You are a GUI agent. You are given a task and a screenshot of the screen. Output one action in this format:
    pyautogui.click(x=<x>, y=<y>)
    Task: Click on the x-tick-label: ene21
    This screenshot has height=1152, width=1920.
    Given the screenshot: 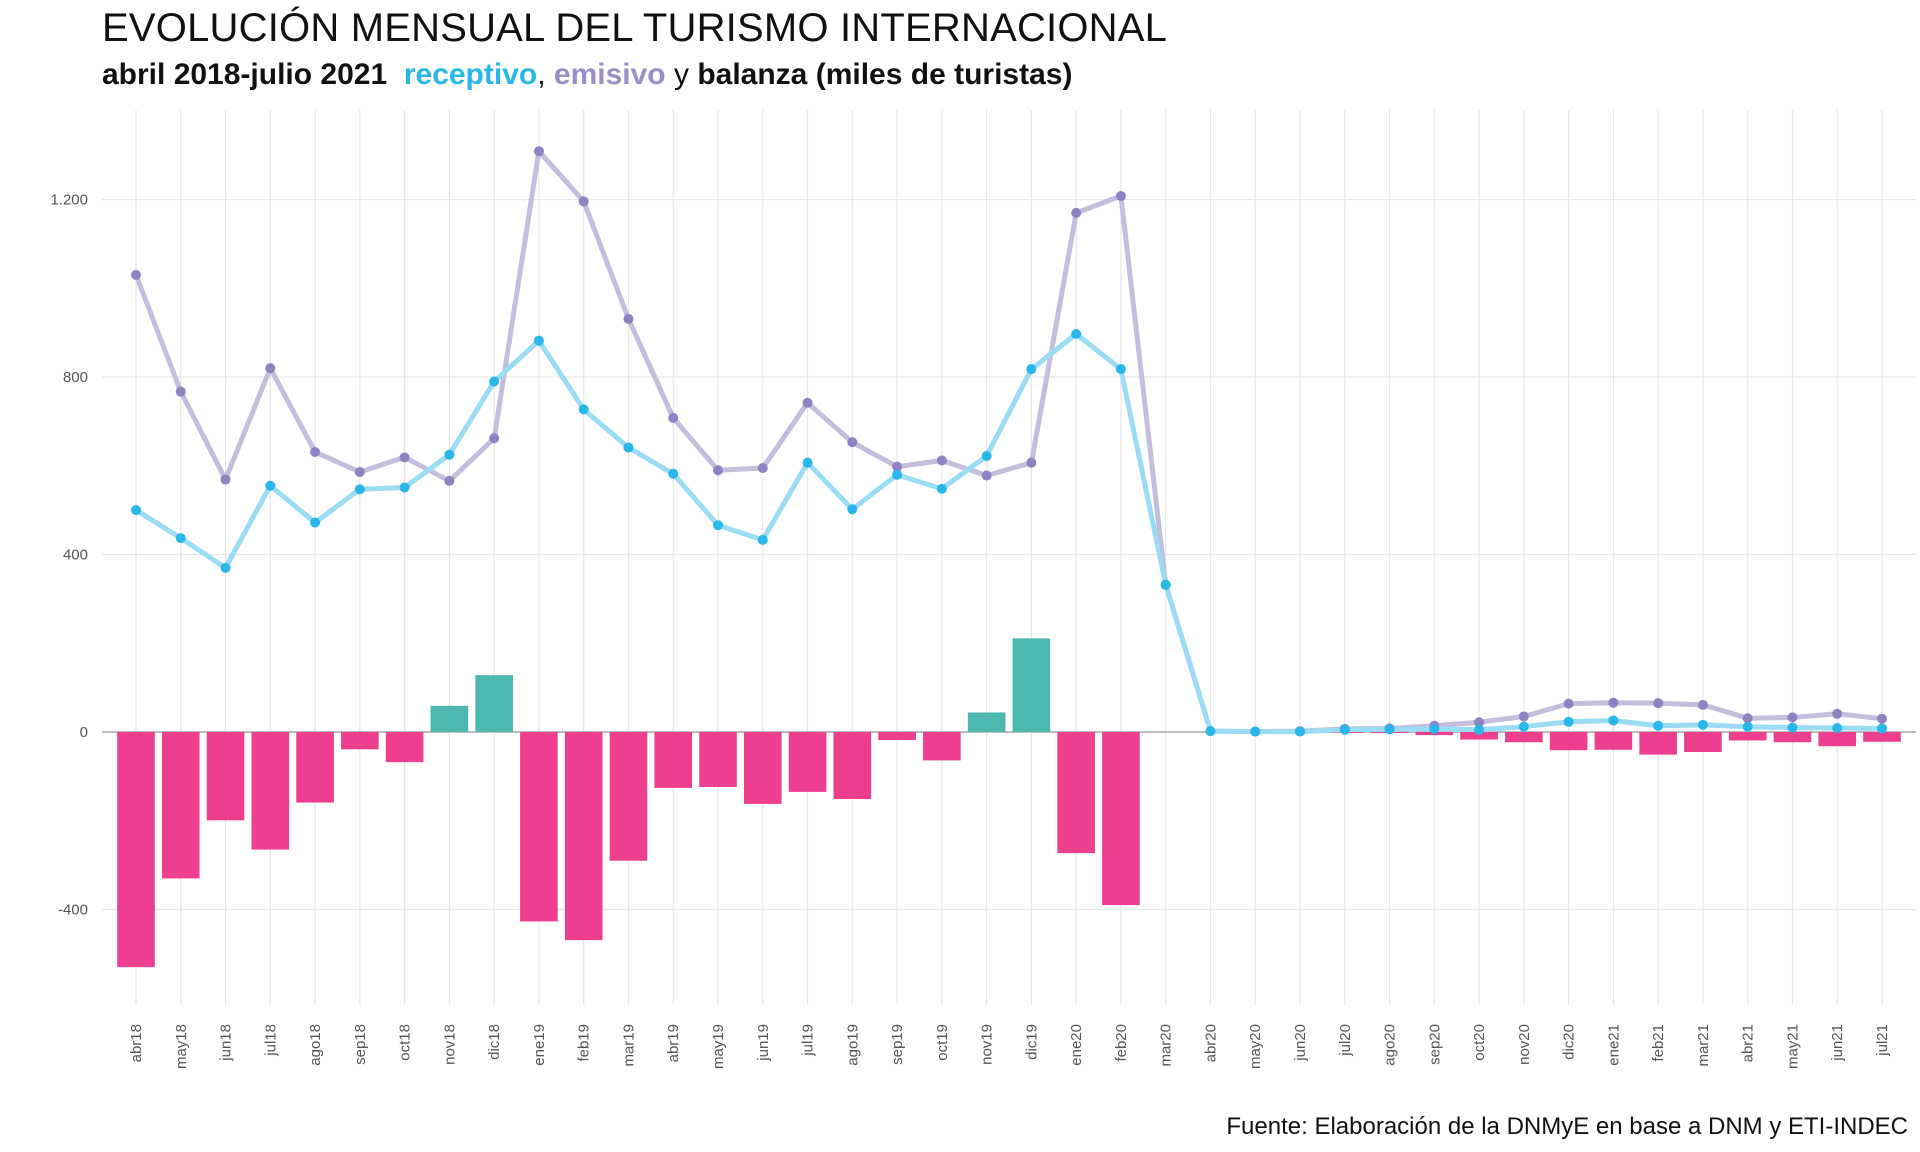 What is the action you would take?
    pyautogui.click(x=1613, y=1045)
    